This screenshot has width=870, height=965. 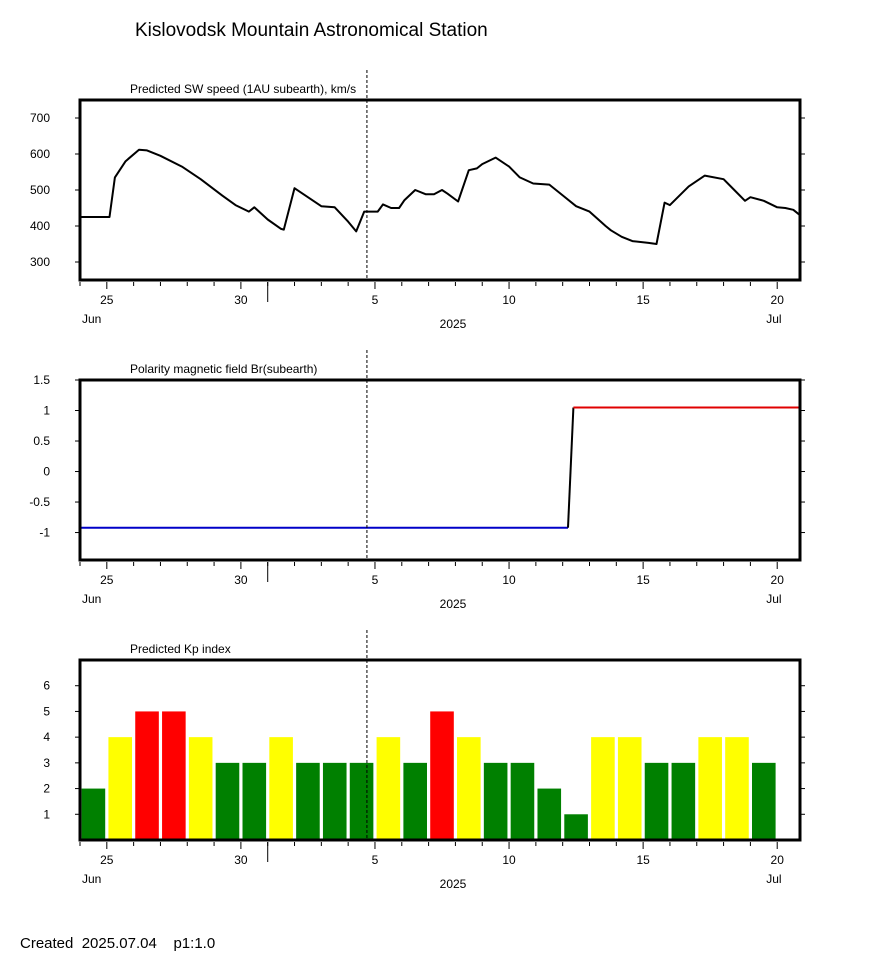 What do you see at coordinates (41, 441) in the screenshot?
I see `y-tick-label: 0.5` at bounding box center [41, 441].